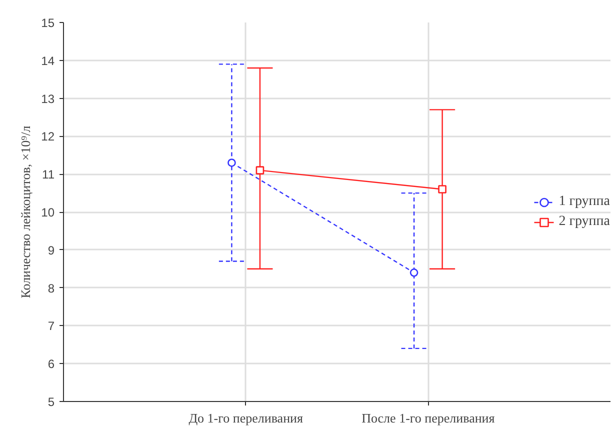 The height and width of the screenshot is (430, 612). I want to click on legend-label: 1 группа, so click(584, 202).